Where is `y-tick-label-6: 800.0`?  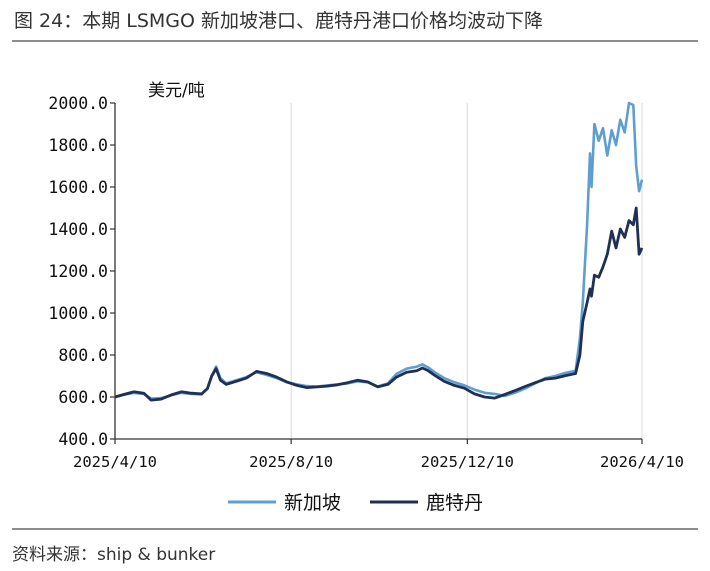 y-tick-label-6: 800.0 is located at coordinates (83, 355).